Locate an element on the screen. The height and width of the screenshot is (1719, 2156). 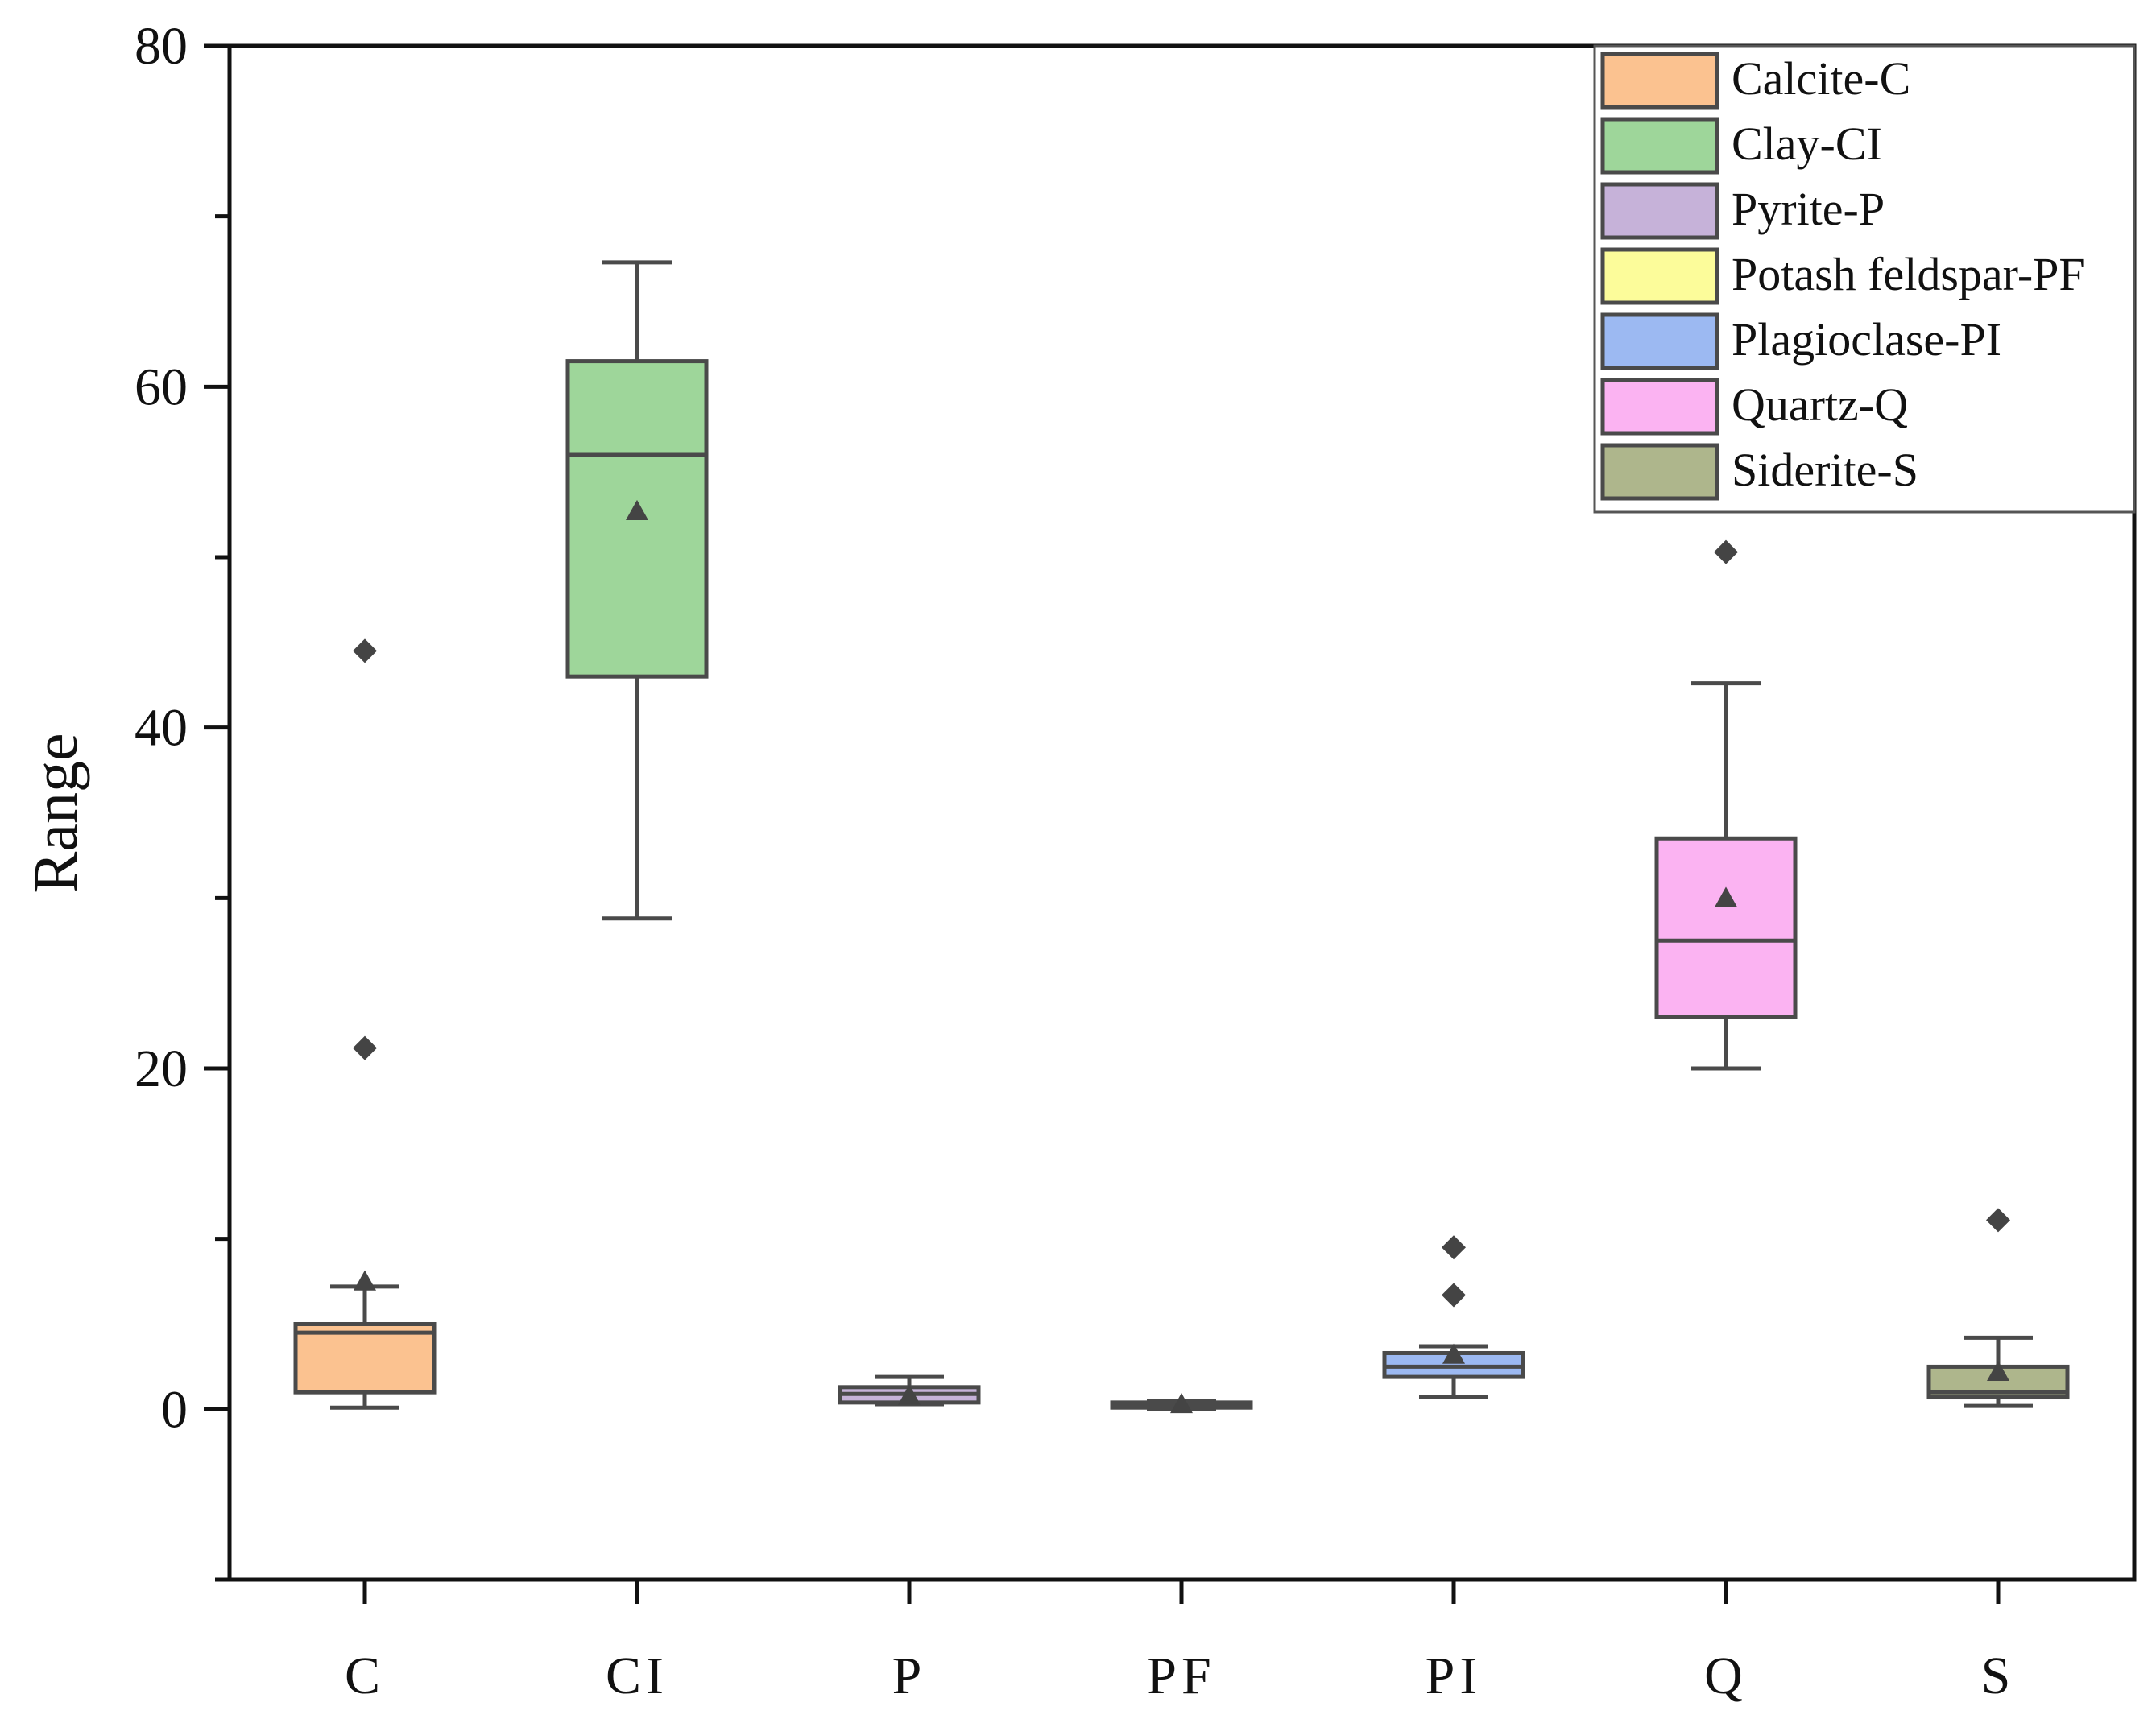
box-group-s is located at coordinates (1998, 1308).